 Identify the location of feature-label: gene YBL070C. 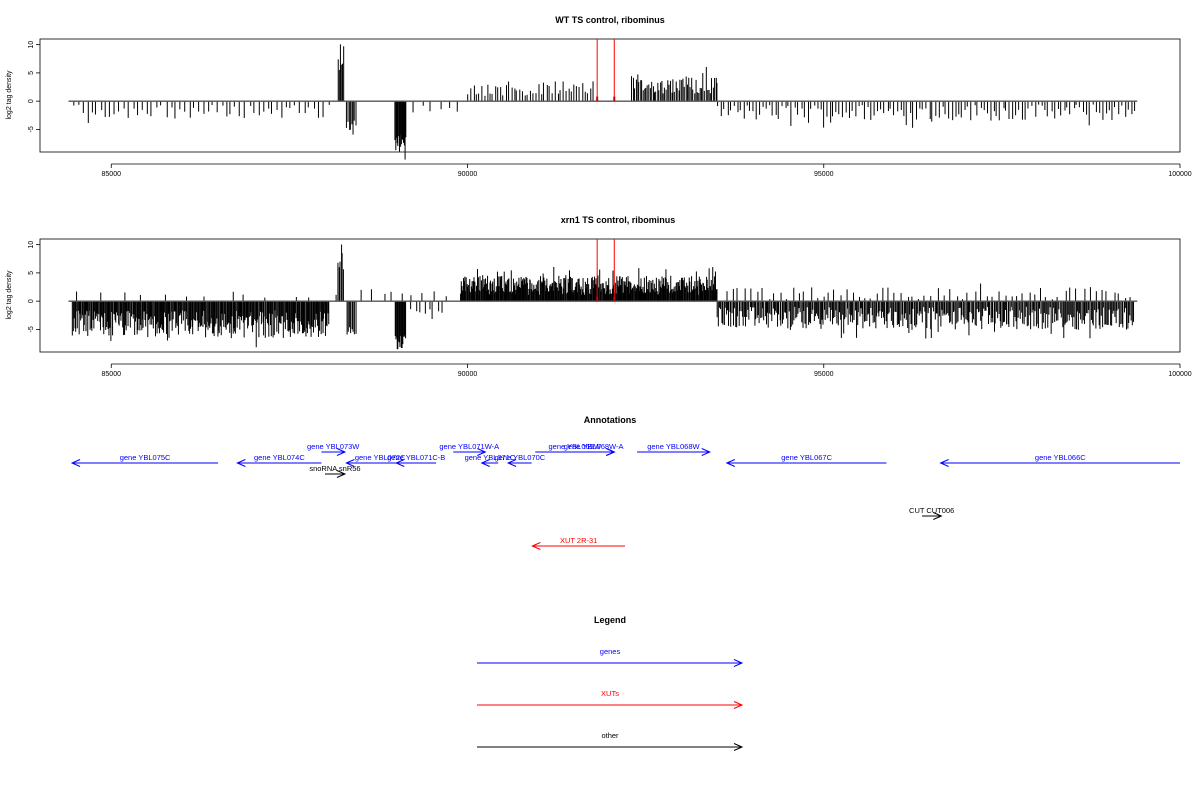
(519, 457).